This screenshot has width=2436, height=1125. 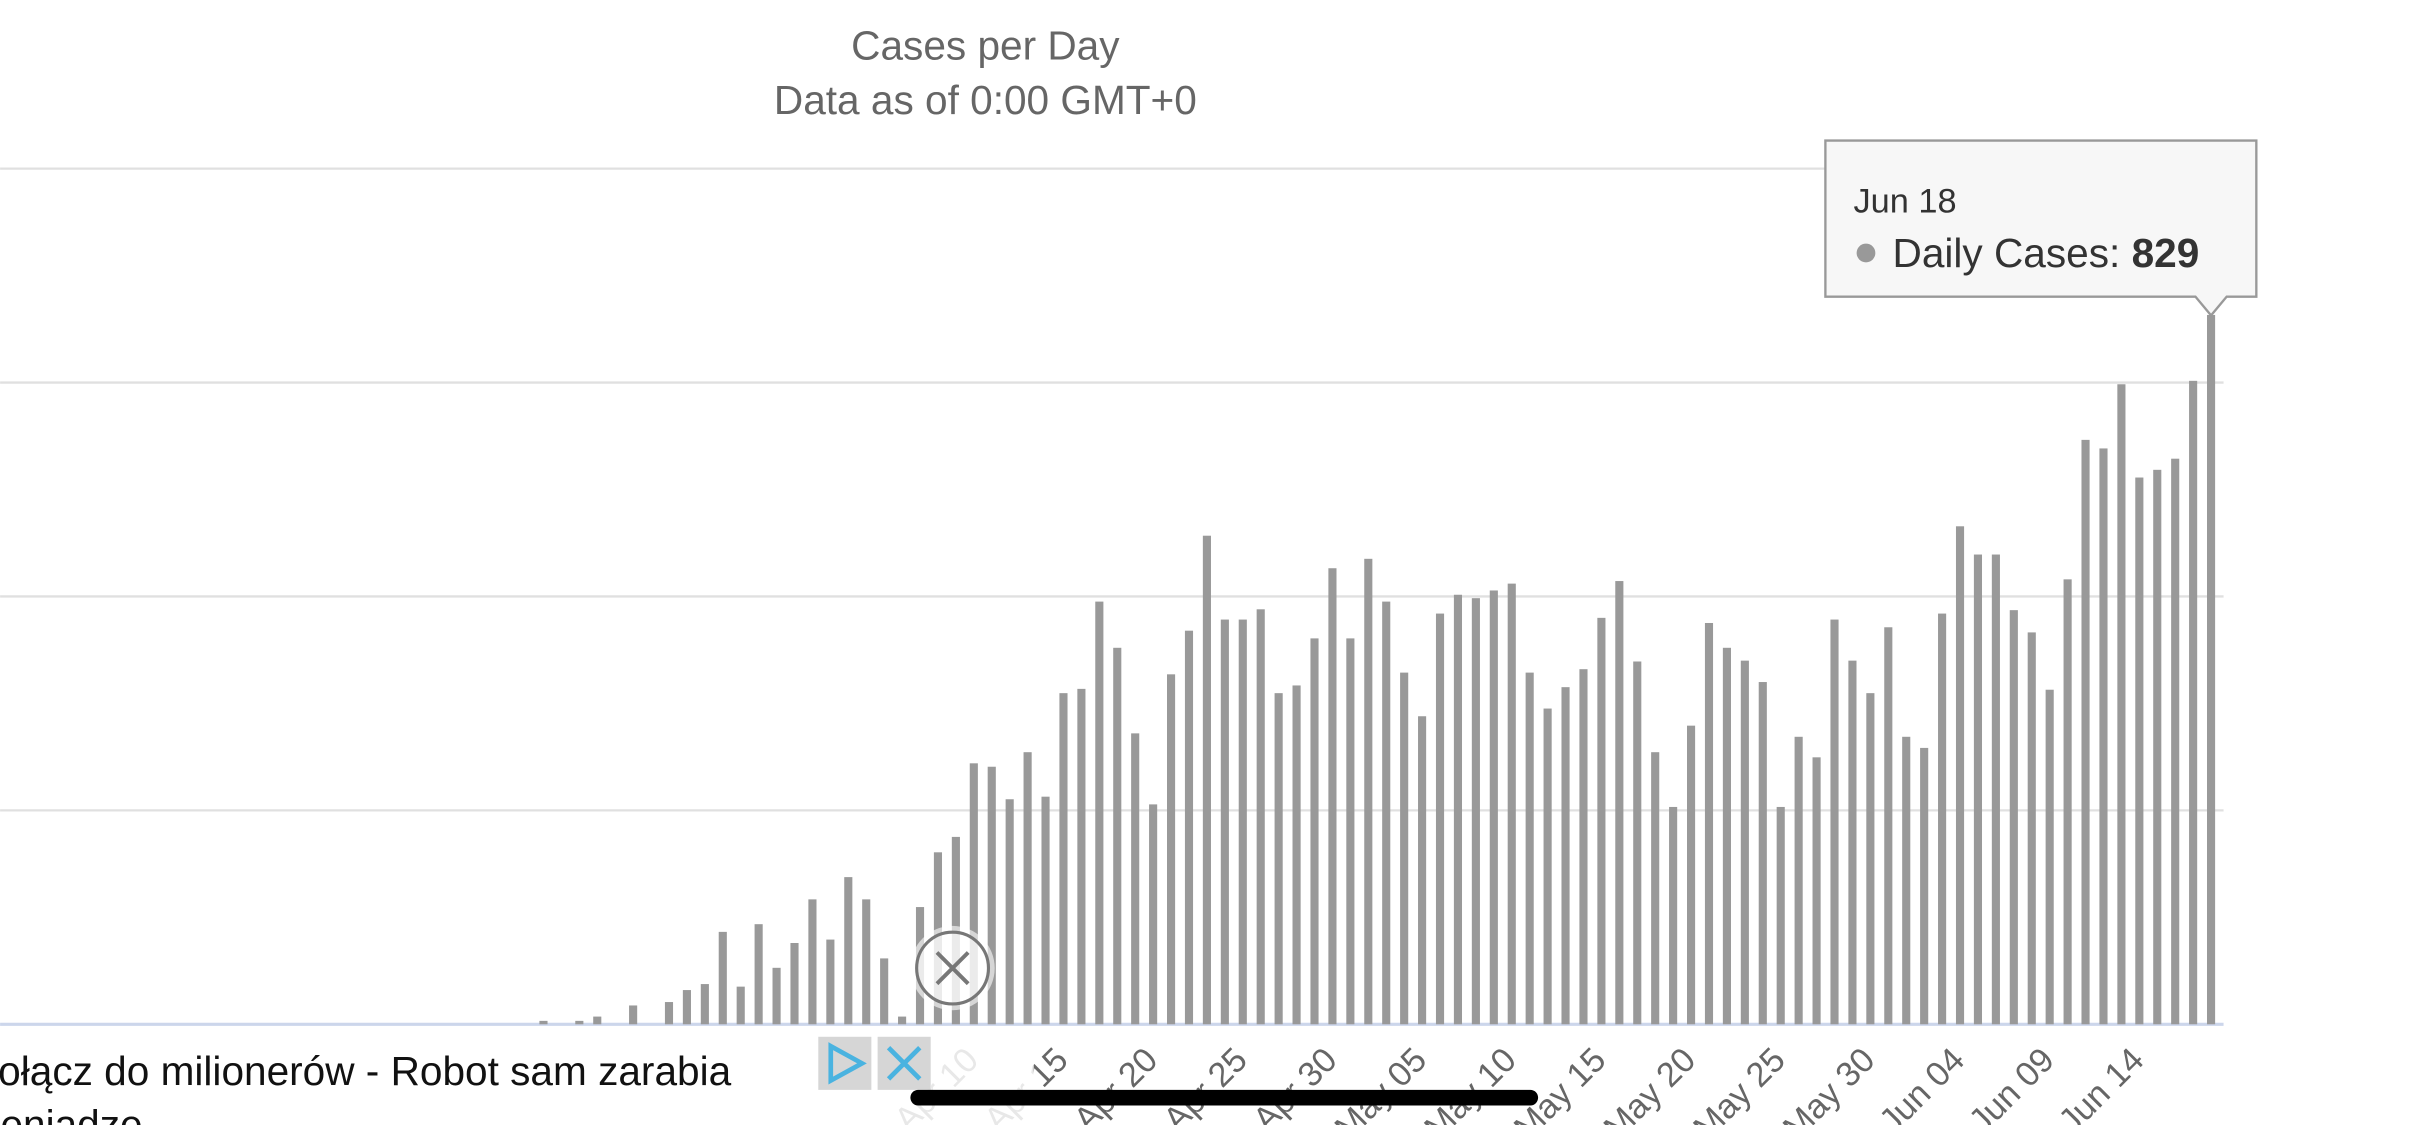 I want to click on tooltip: Jun 18 Daily Cases: 829, so click(x=2041, y=228).